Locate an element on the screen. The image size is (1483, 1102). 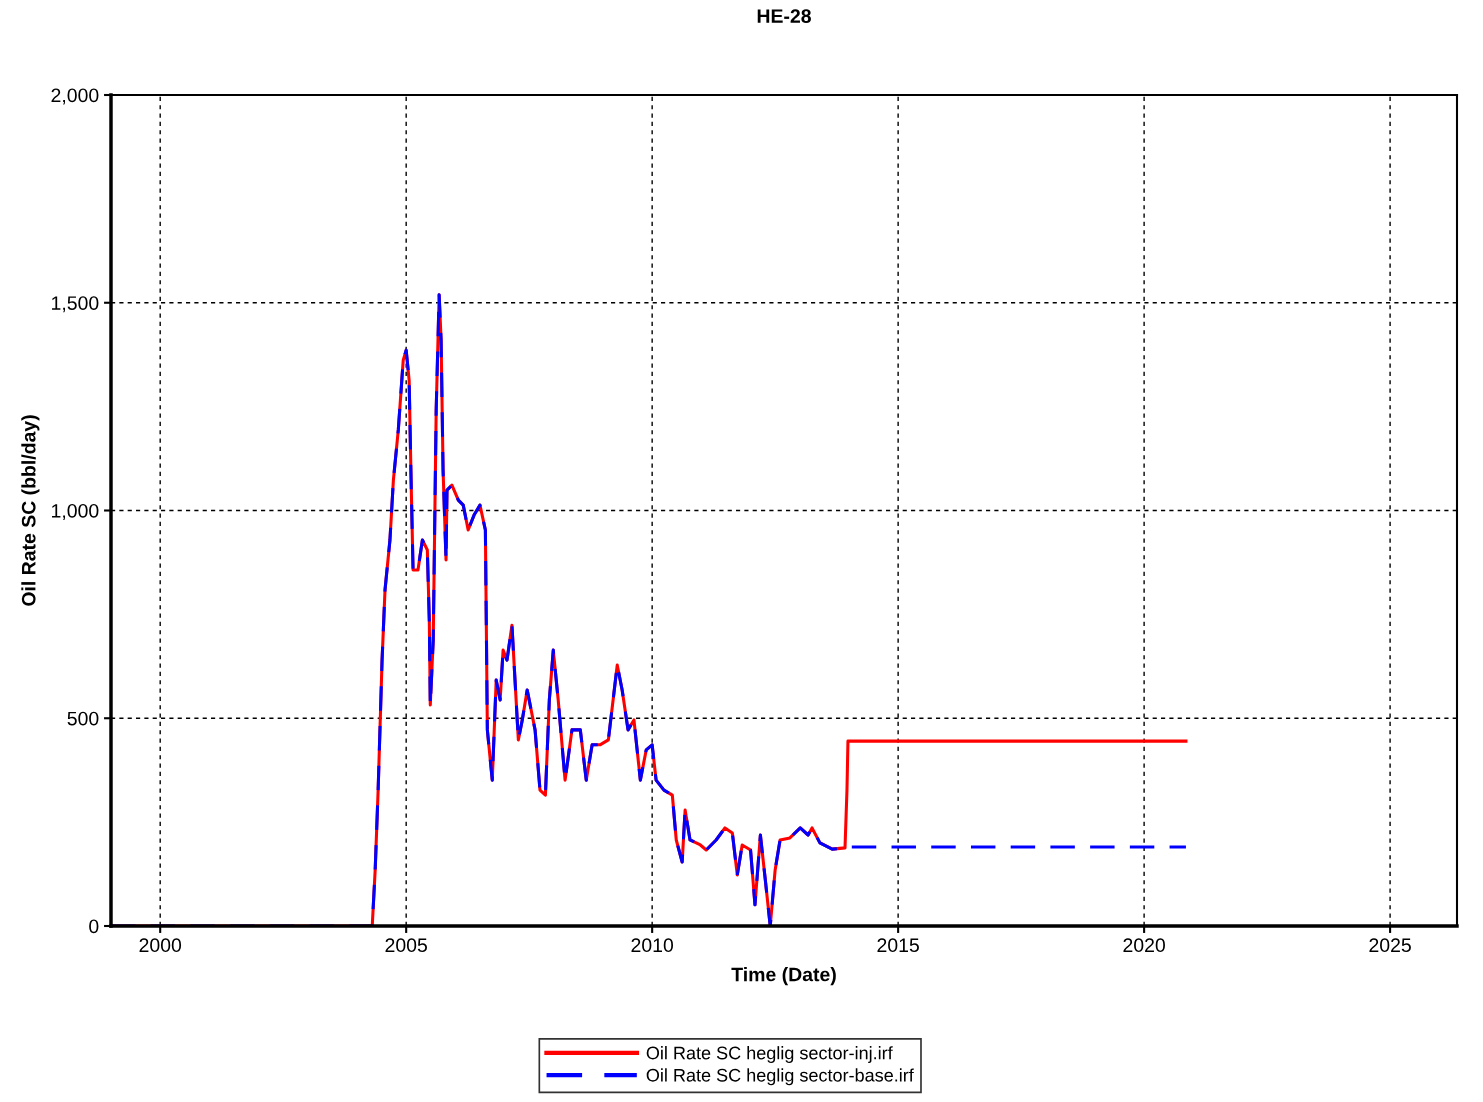
y-axis-title: Oil Rate SC (bbl/day) is located at coordinates (30, 510).